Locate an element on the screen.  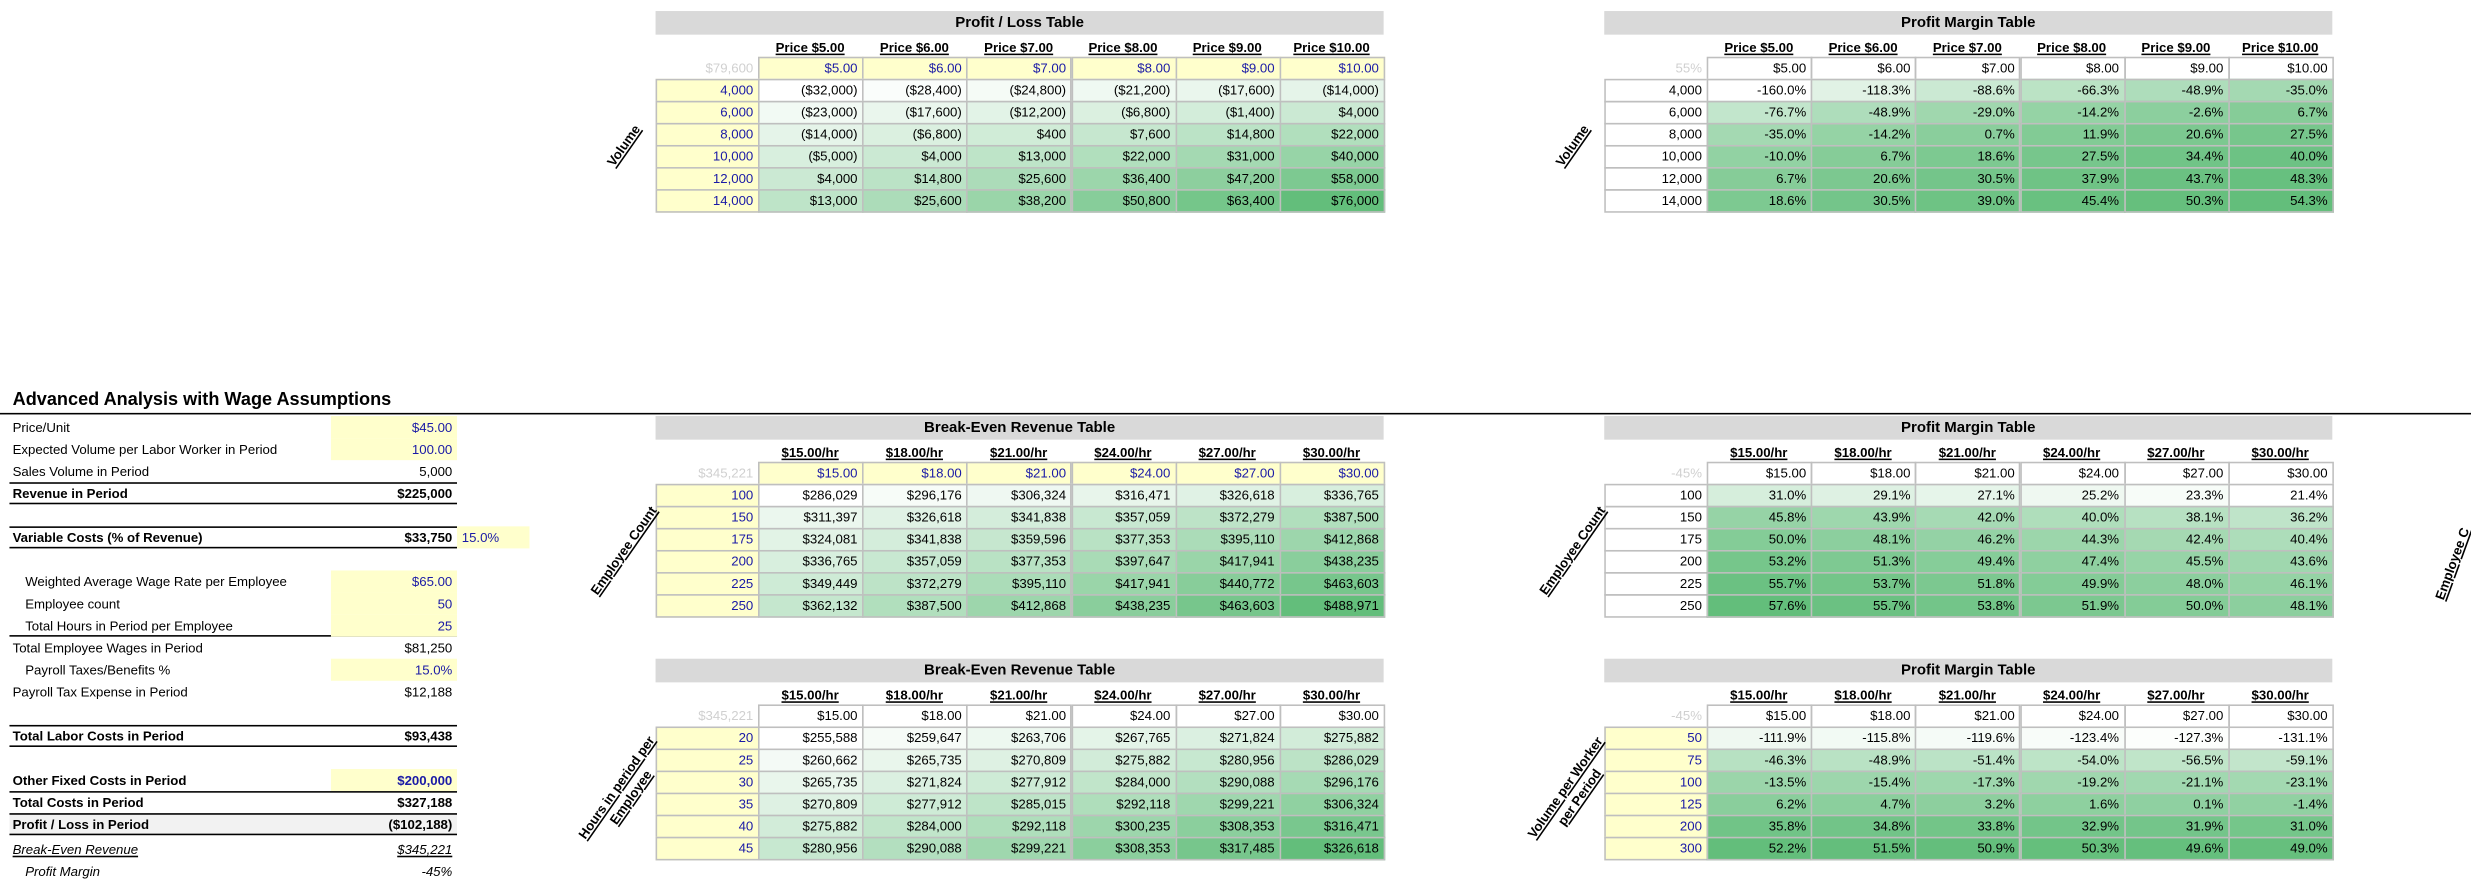
top-input: $7.00 is located at coordinates (1019, 68).